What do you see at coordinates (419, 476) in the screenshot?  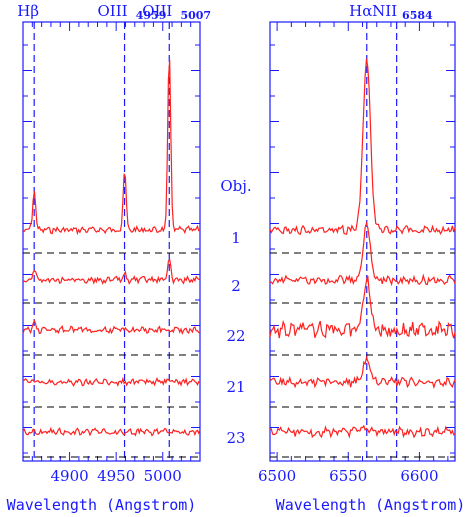 I see `x-tick-label-6600: 6600` at bounding box center [419, 476].